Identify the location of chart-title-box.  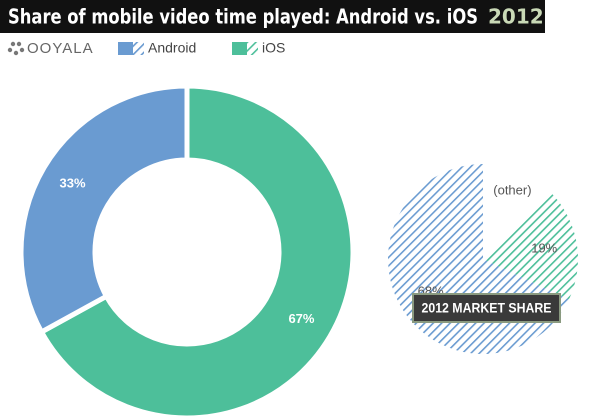
(486, 308).